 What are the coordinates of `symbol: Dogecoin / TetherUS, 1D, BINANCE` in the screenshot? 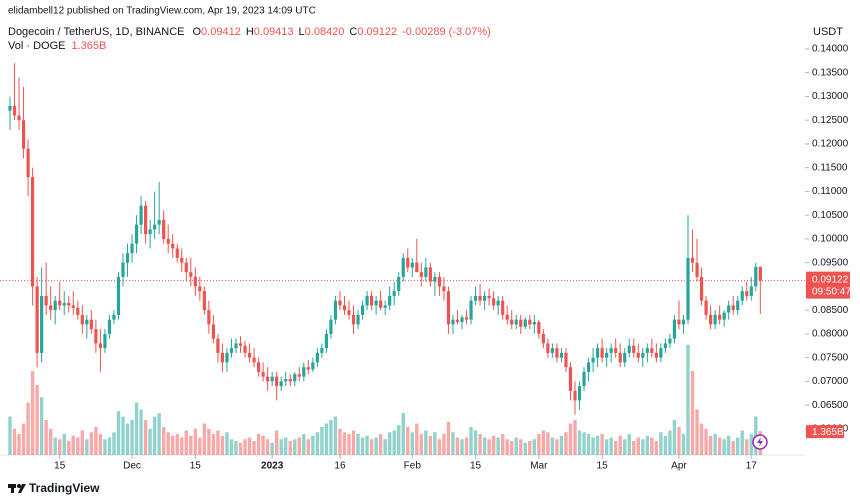 It's located at (96, 32).